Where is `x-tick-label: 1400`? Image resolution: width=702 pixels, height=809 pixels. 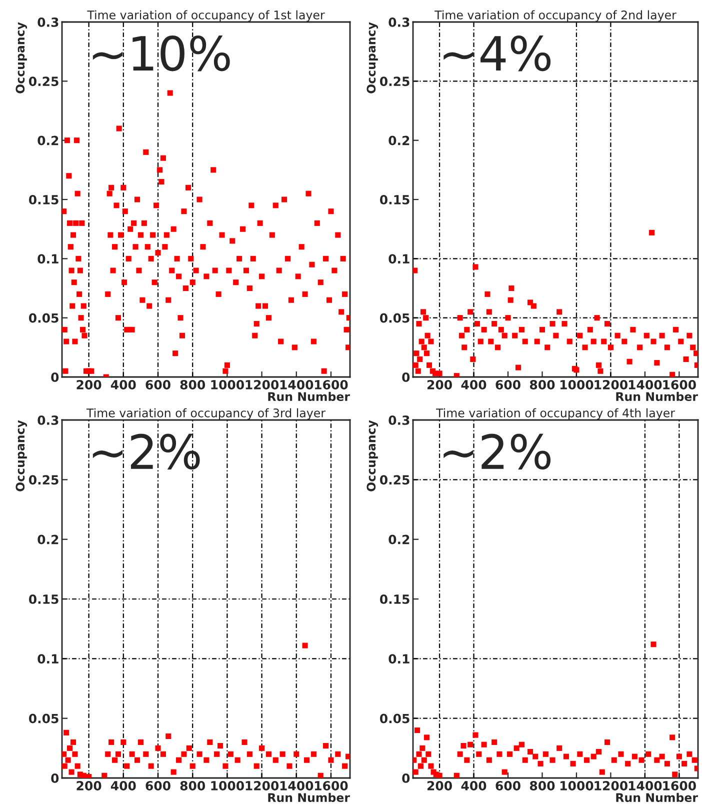 x-tick-label: 1400 is located at coordinates (645, 785).